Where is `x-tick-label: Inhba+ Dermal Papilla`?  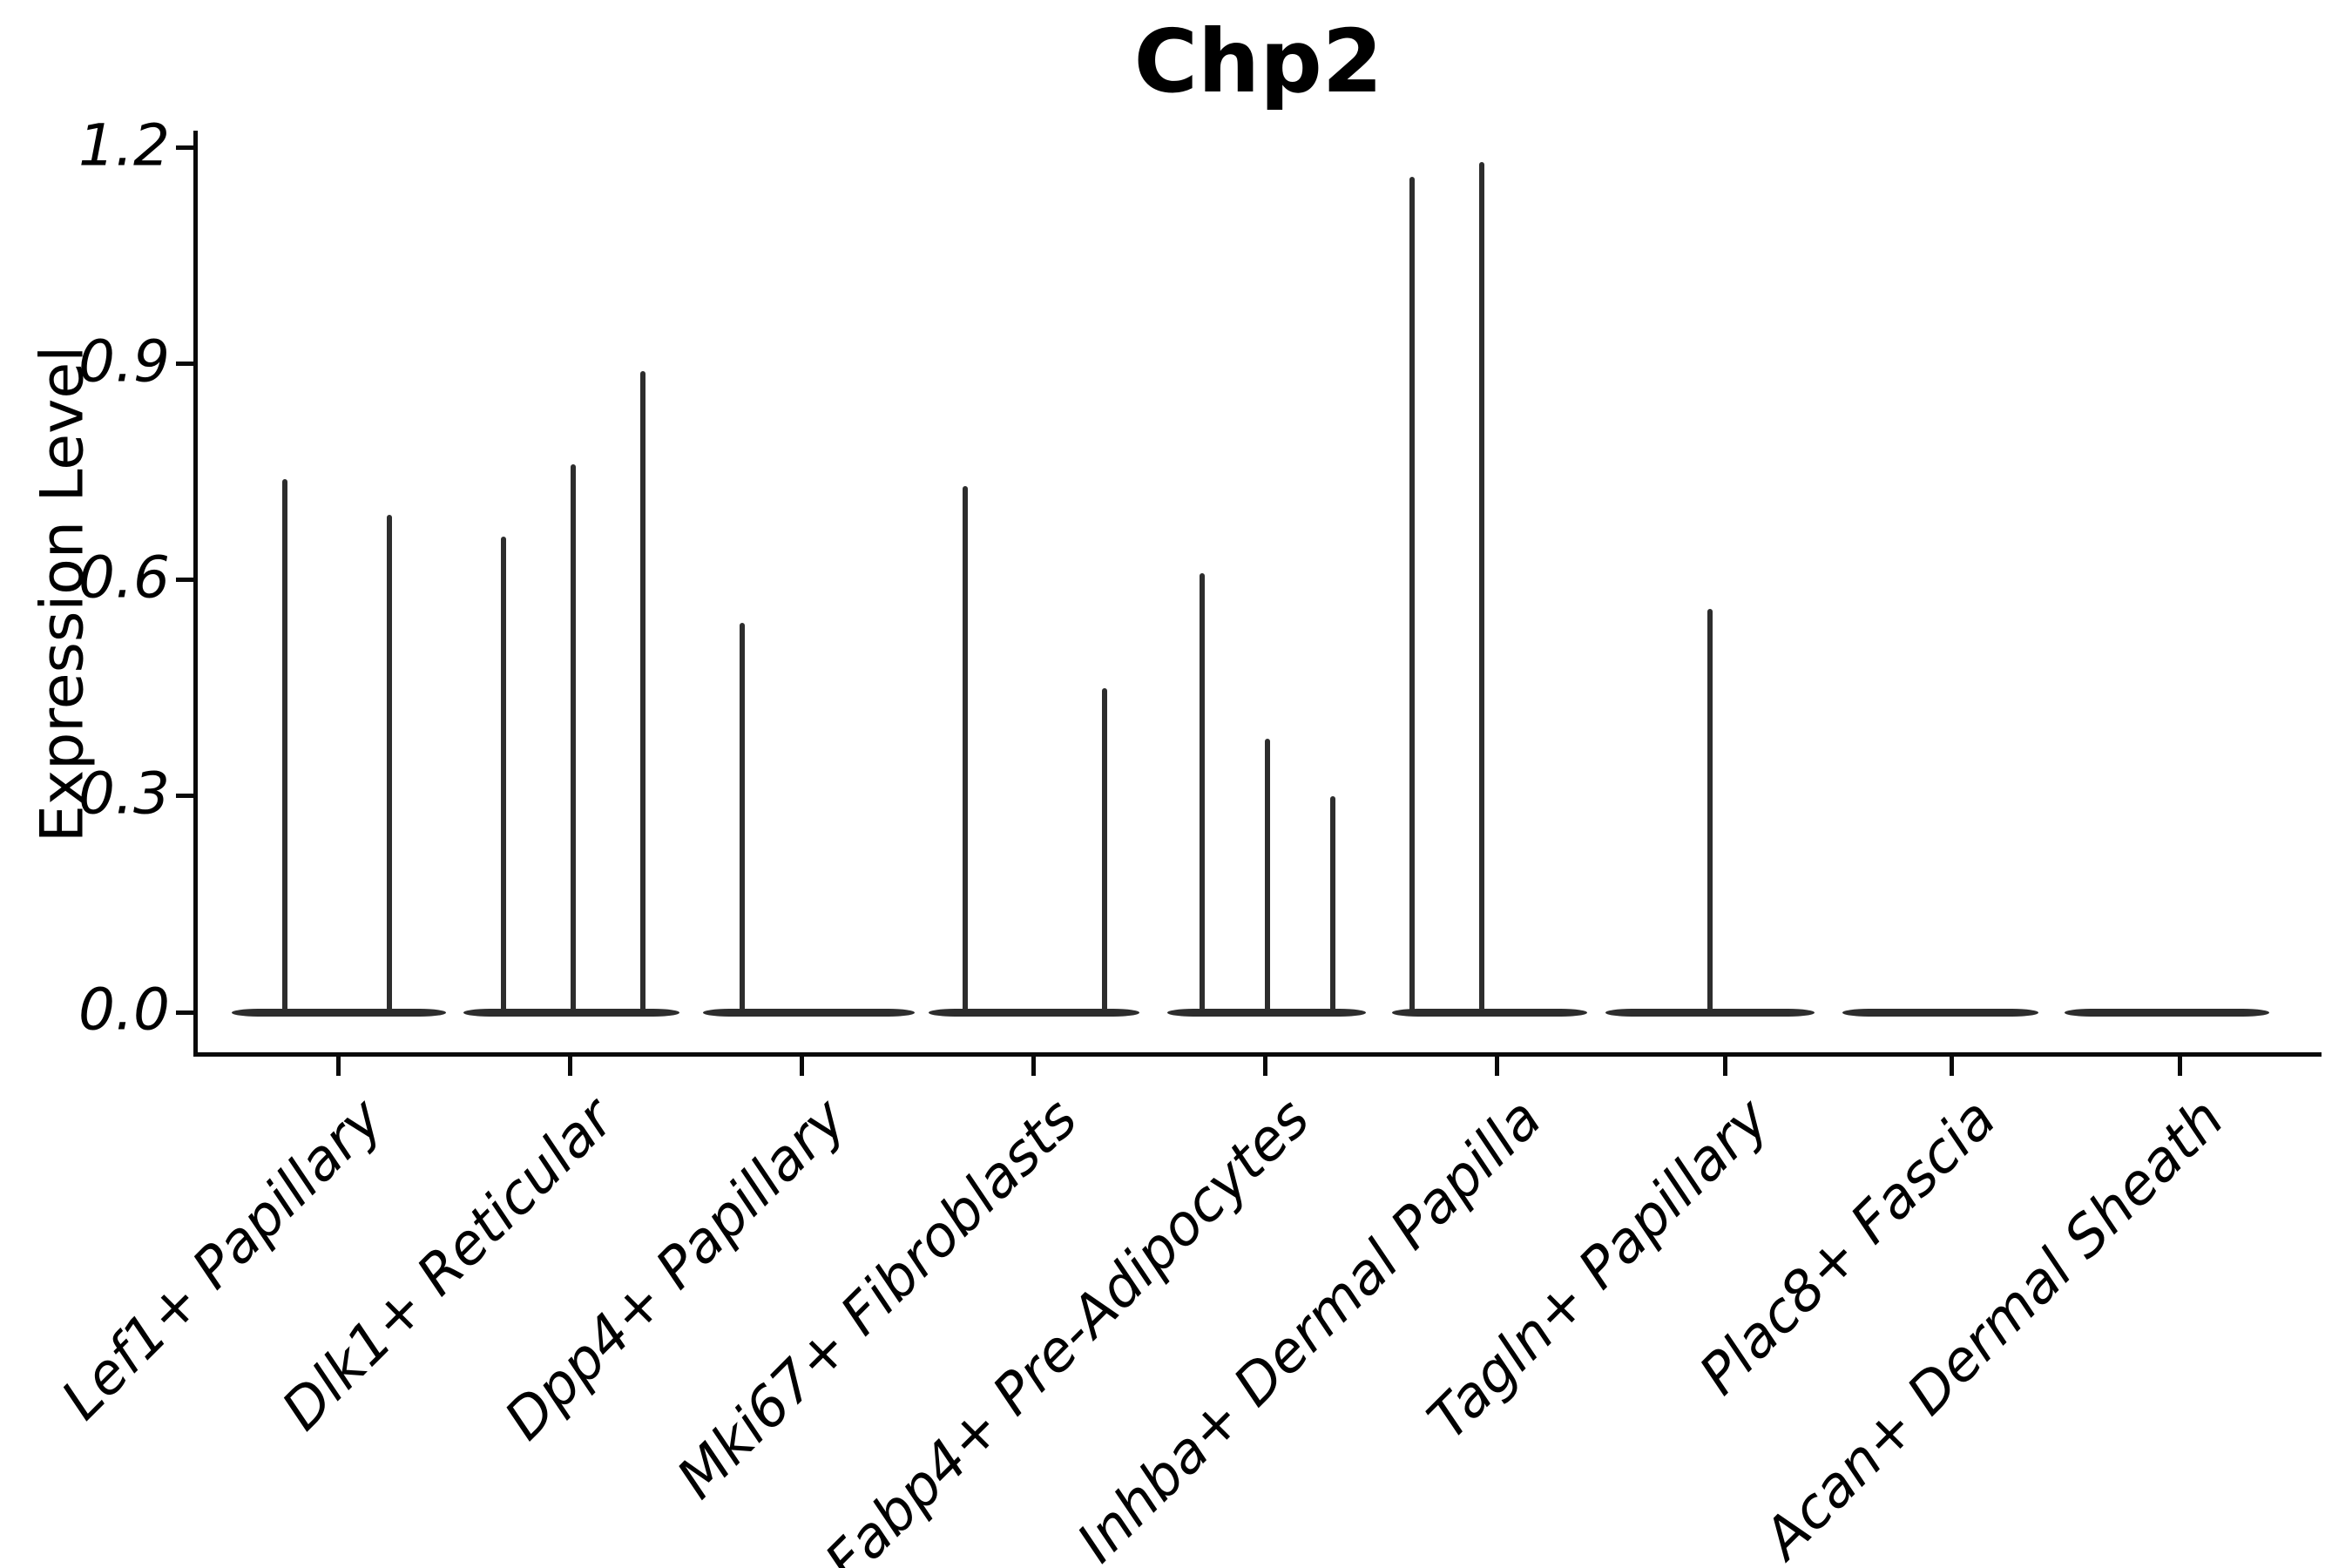 x-tick-label: Inhba+ Dermal Papilla is located at coordinates (1309, 1327).